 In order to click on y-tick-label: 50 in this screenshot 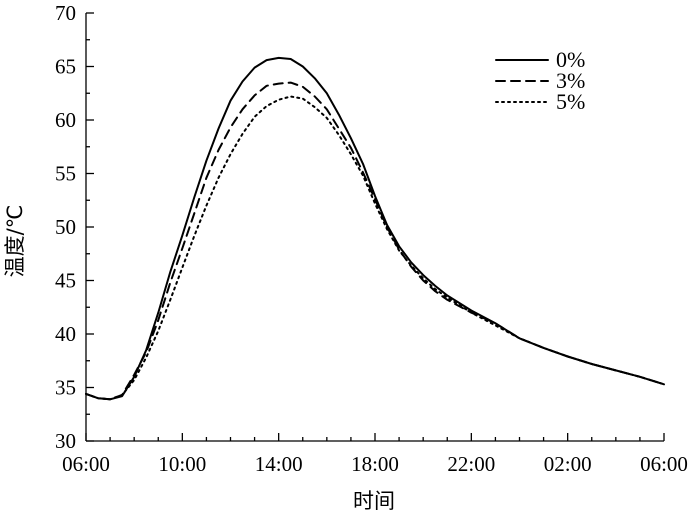, I will do `click(65, 227)`.